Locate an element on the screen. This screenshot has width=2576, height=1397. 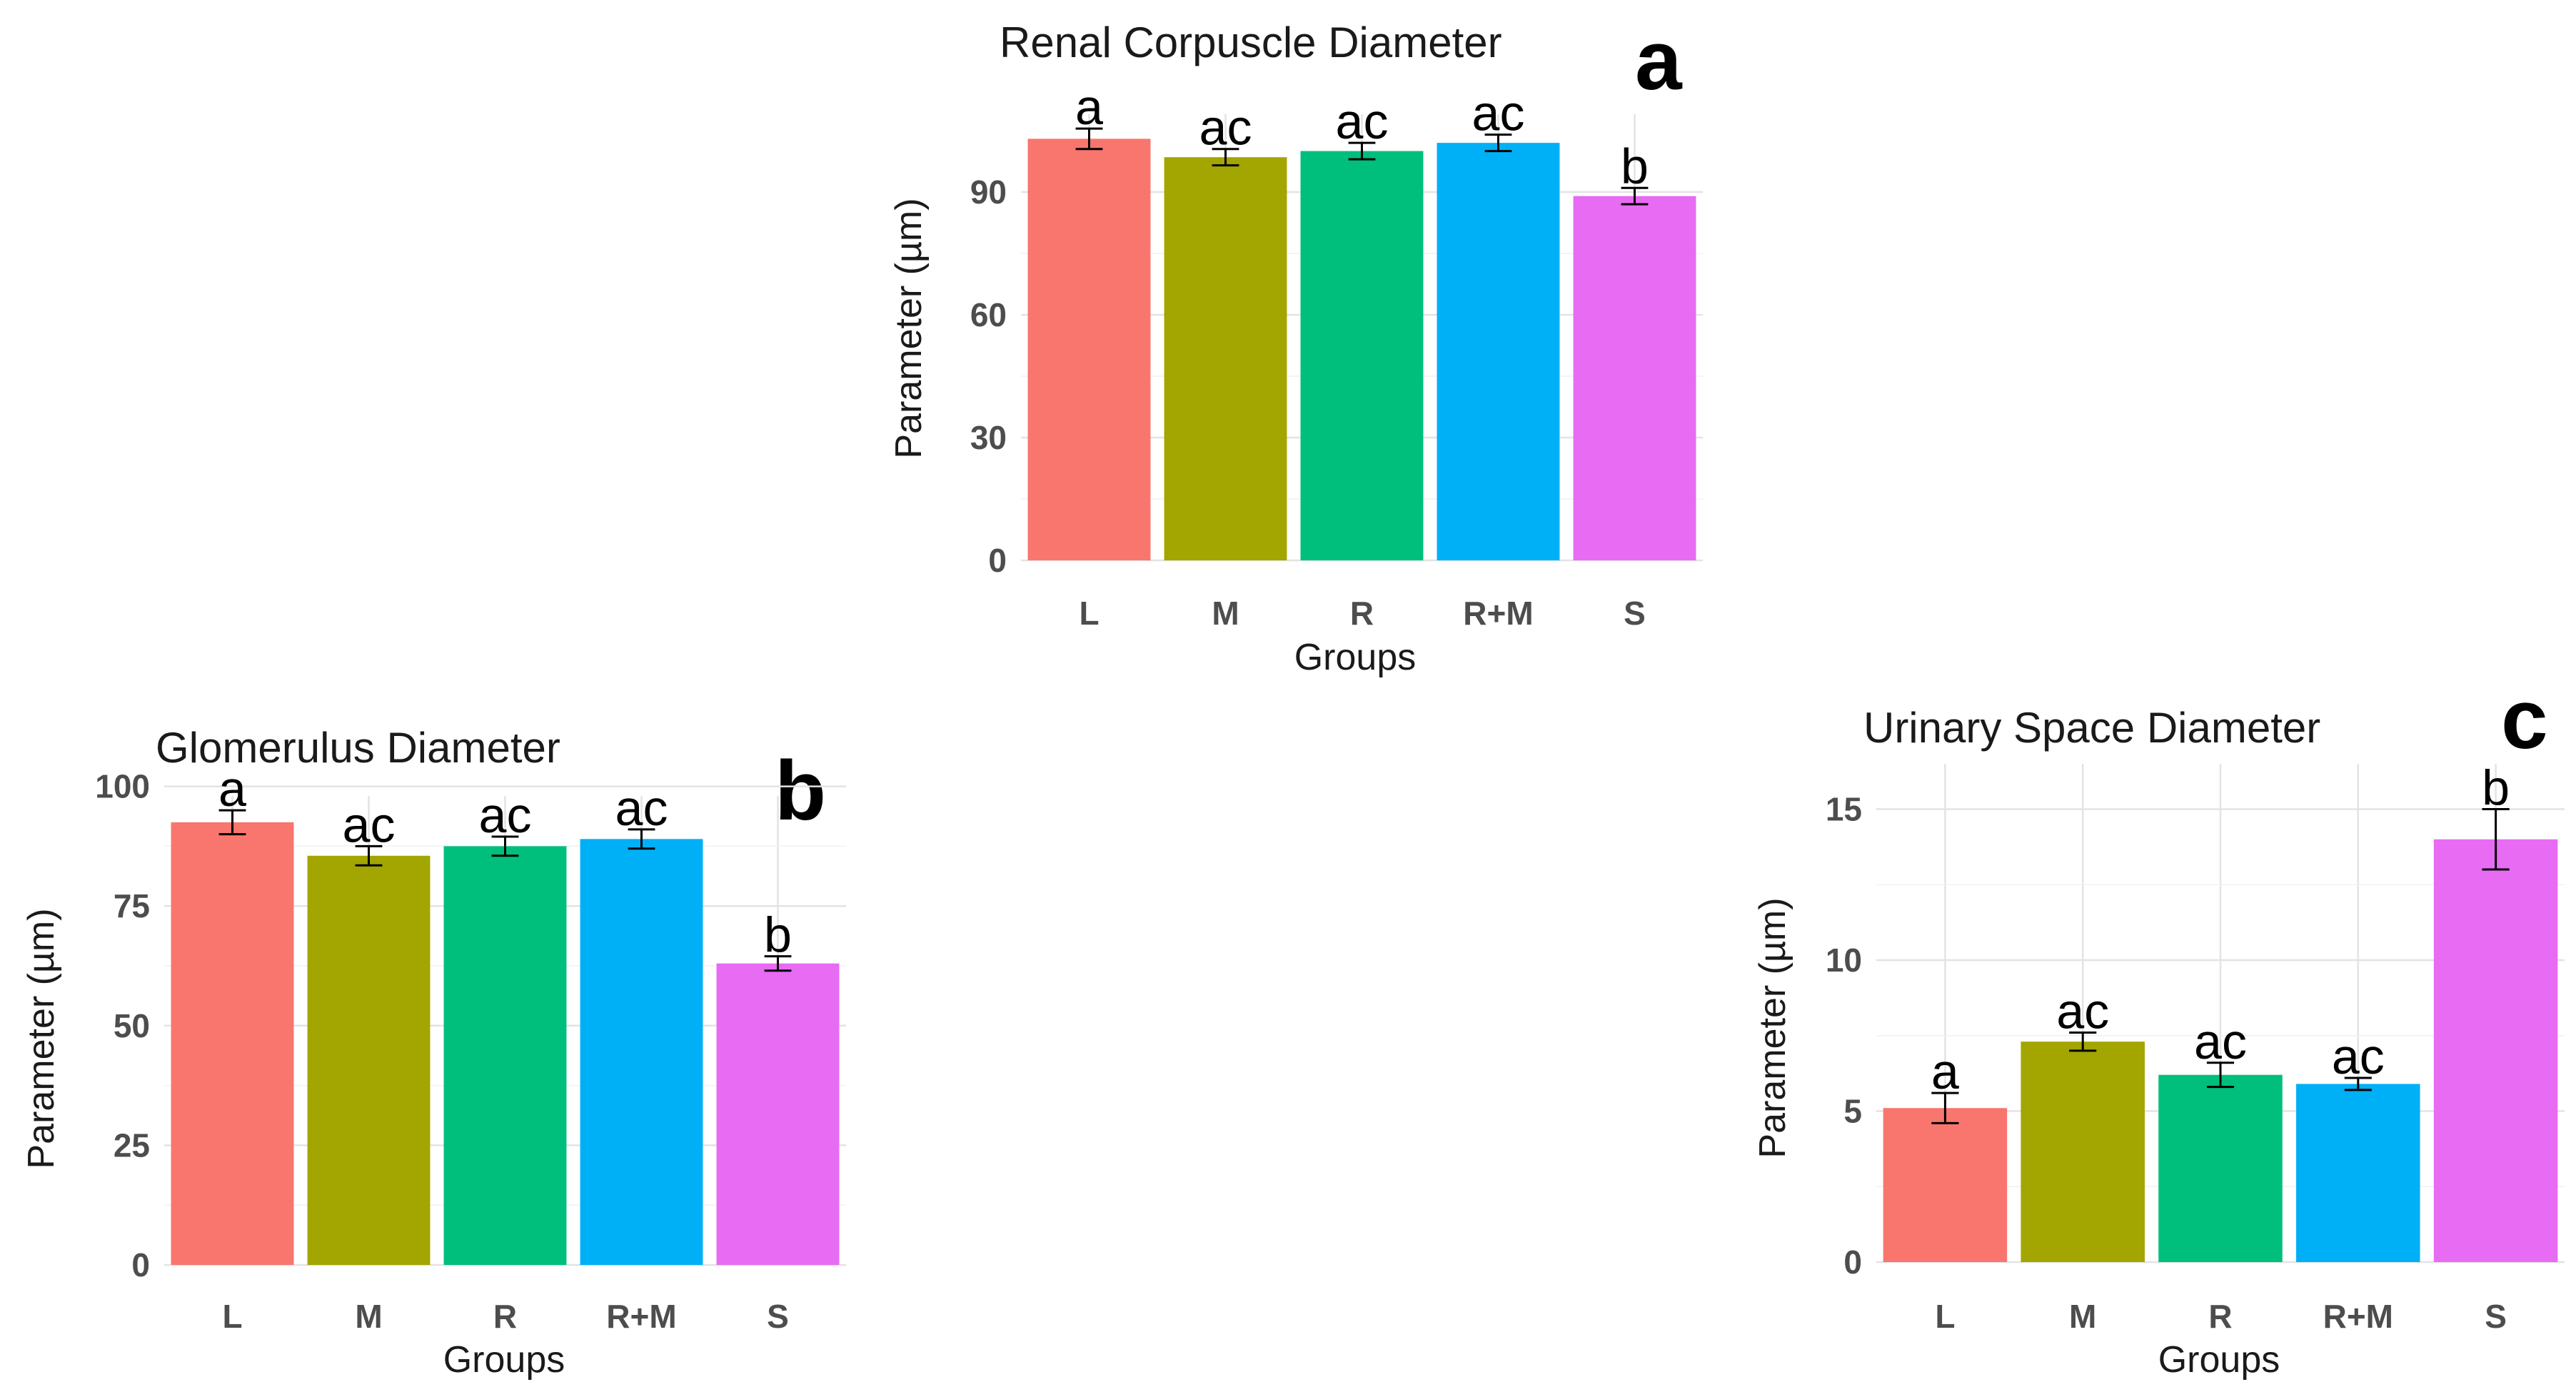
chart-title: Urinary Space Diameter is located at coordinates (2091, 728).